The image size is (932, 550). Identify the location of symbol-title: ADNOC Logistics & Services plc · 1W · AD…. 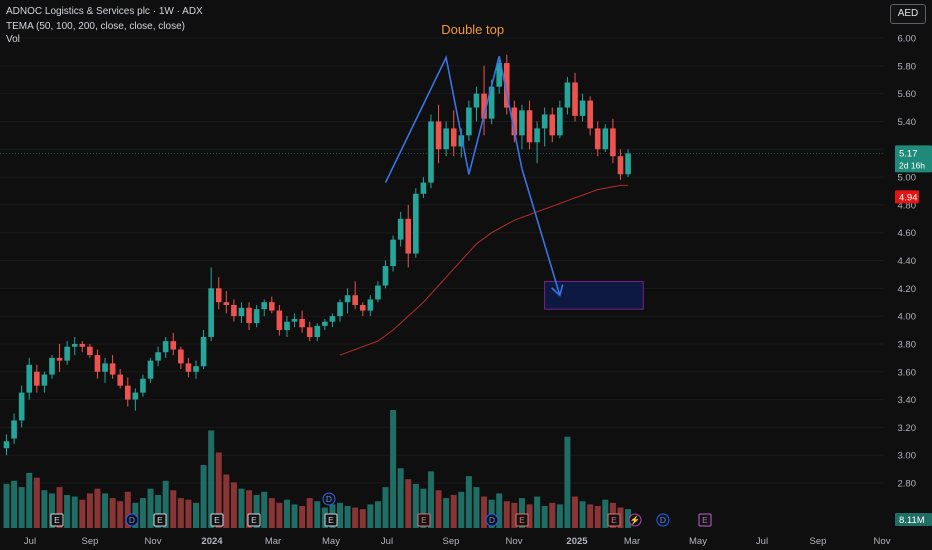
(104, 11).